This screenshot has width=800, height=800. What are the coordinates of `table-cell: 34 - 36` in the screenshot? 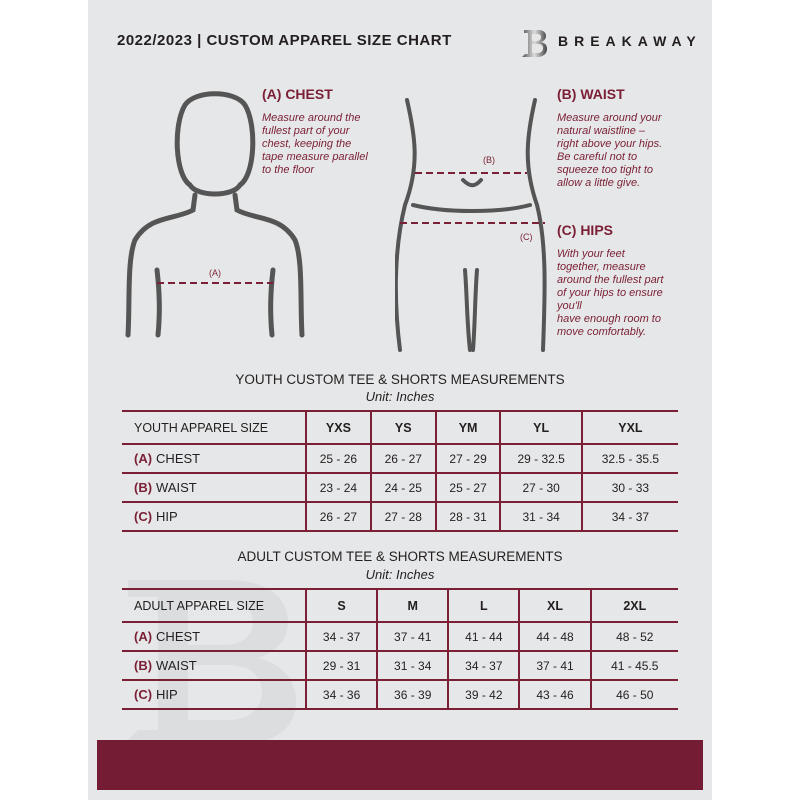 It's located at (341, 695).